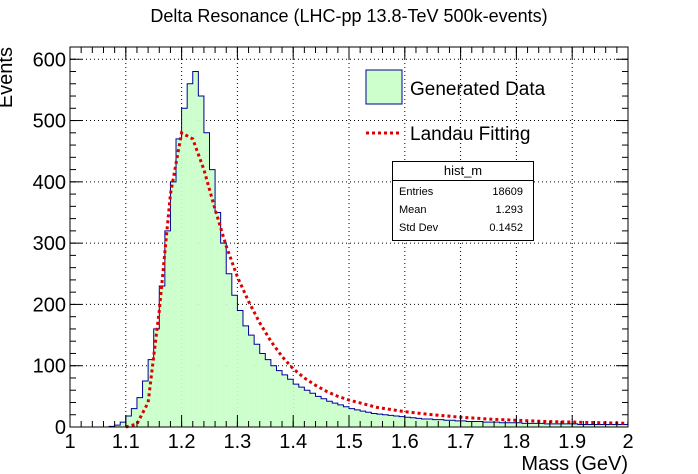 This screenshot has height=474, width=698. I want to click on y-axis-label: Events, so click(8, 77).